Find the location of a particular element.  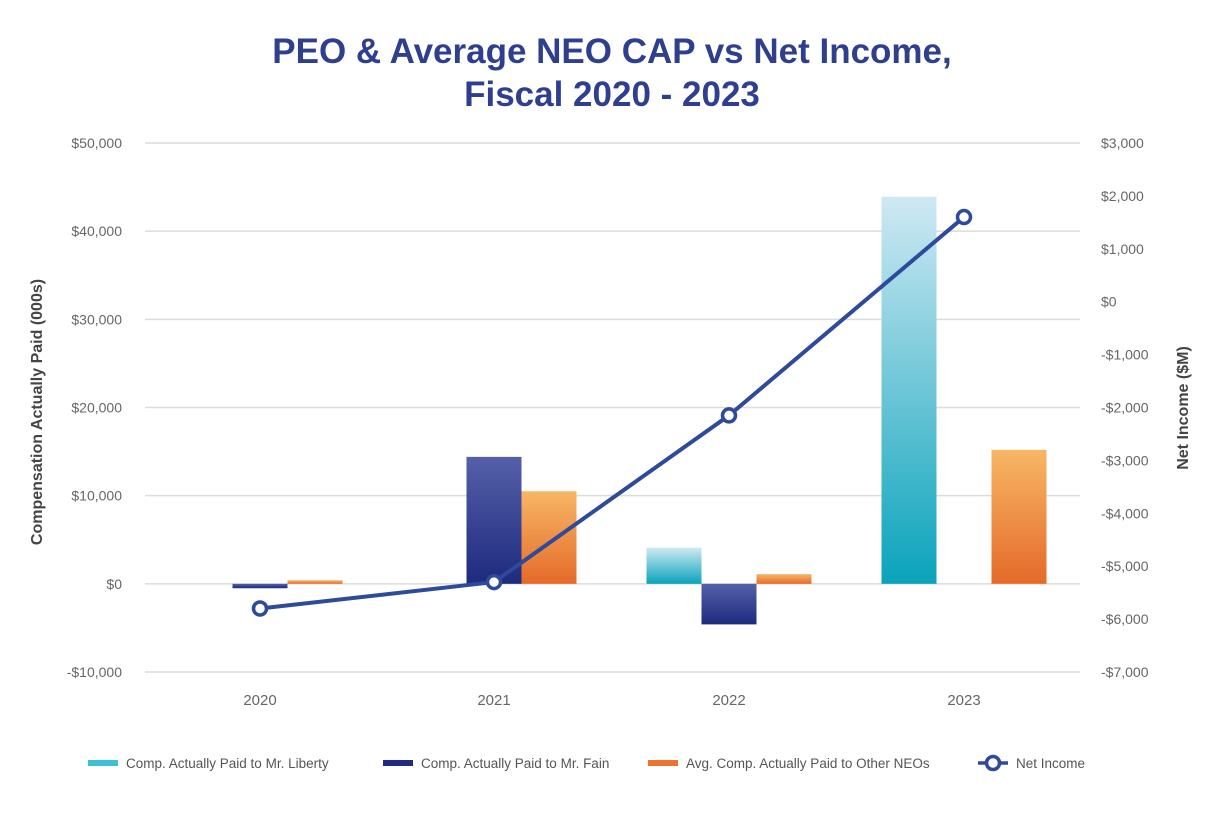

left-tick-label: $50,000 is located at coordinates (96, 143).